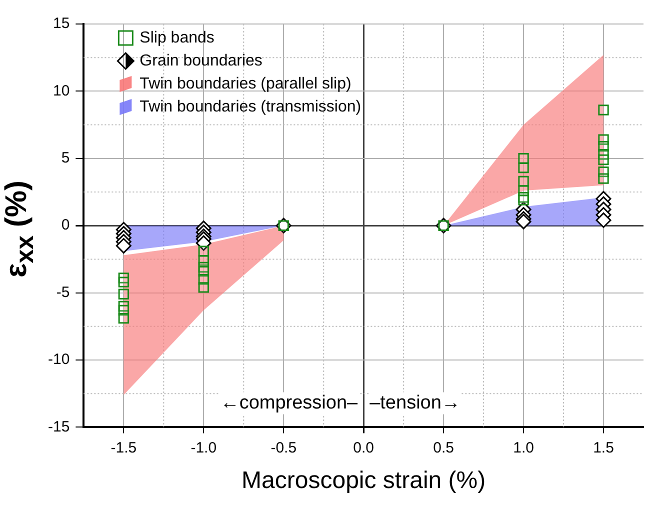 The image size is (660, 508). What do you see at coordinates (443, 447) in the screenshot?
I see `x-tick-label: 0.5` at bounding box center [443, 447].